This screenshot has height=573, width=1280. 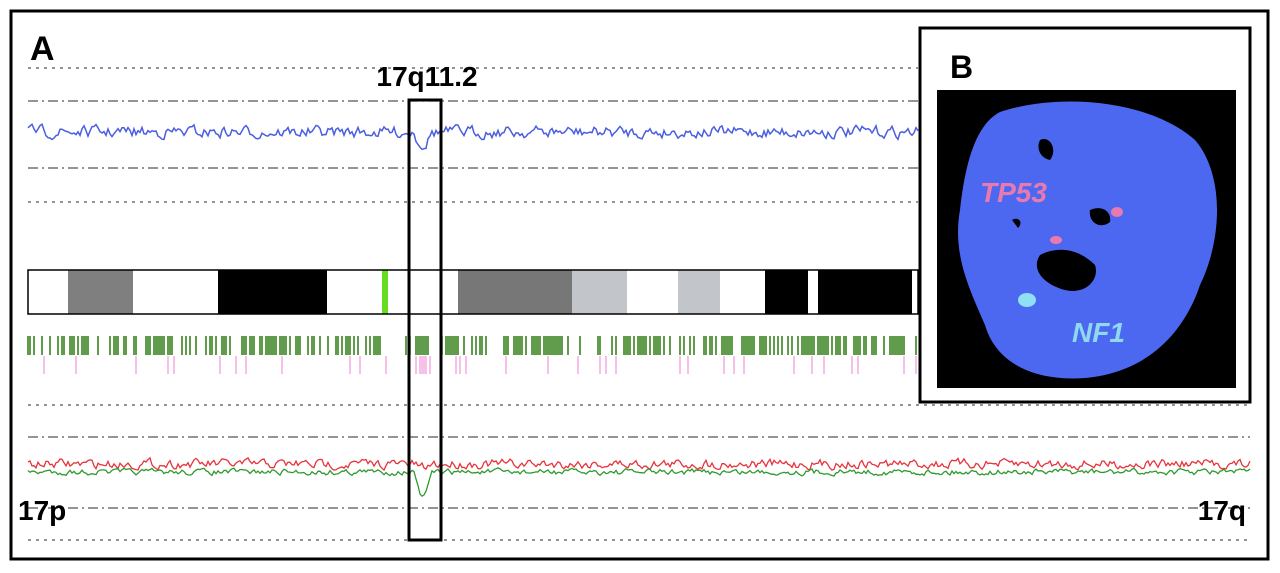 What do you see at coordinates (1013, 192) in the screenshot?
I see `tp53-label: TP53` at bounding box center [1013, 192].